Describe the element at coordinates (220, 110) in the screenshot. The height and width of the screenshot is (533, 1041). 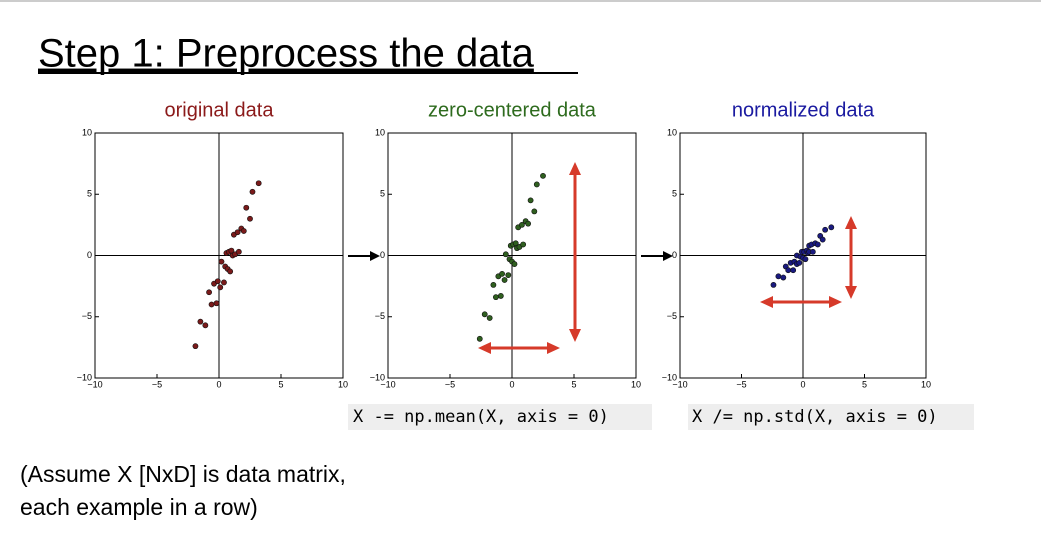
I see `plot-title: original data` at that location.